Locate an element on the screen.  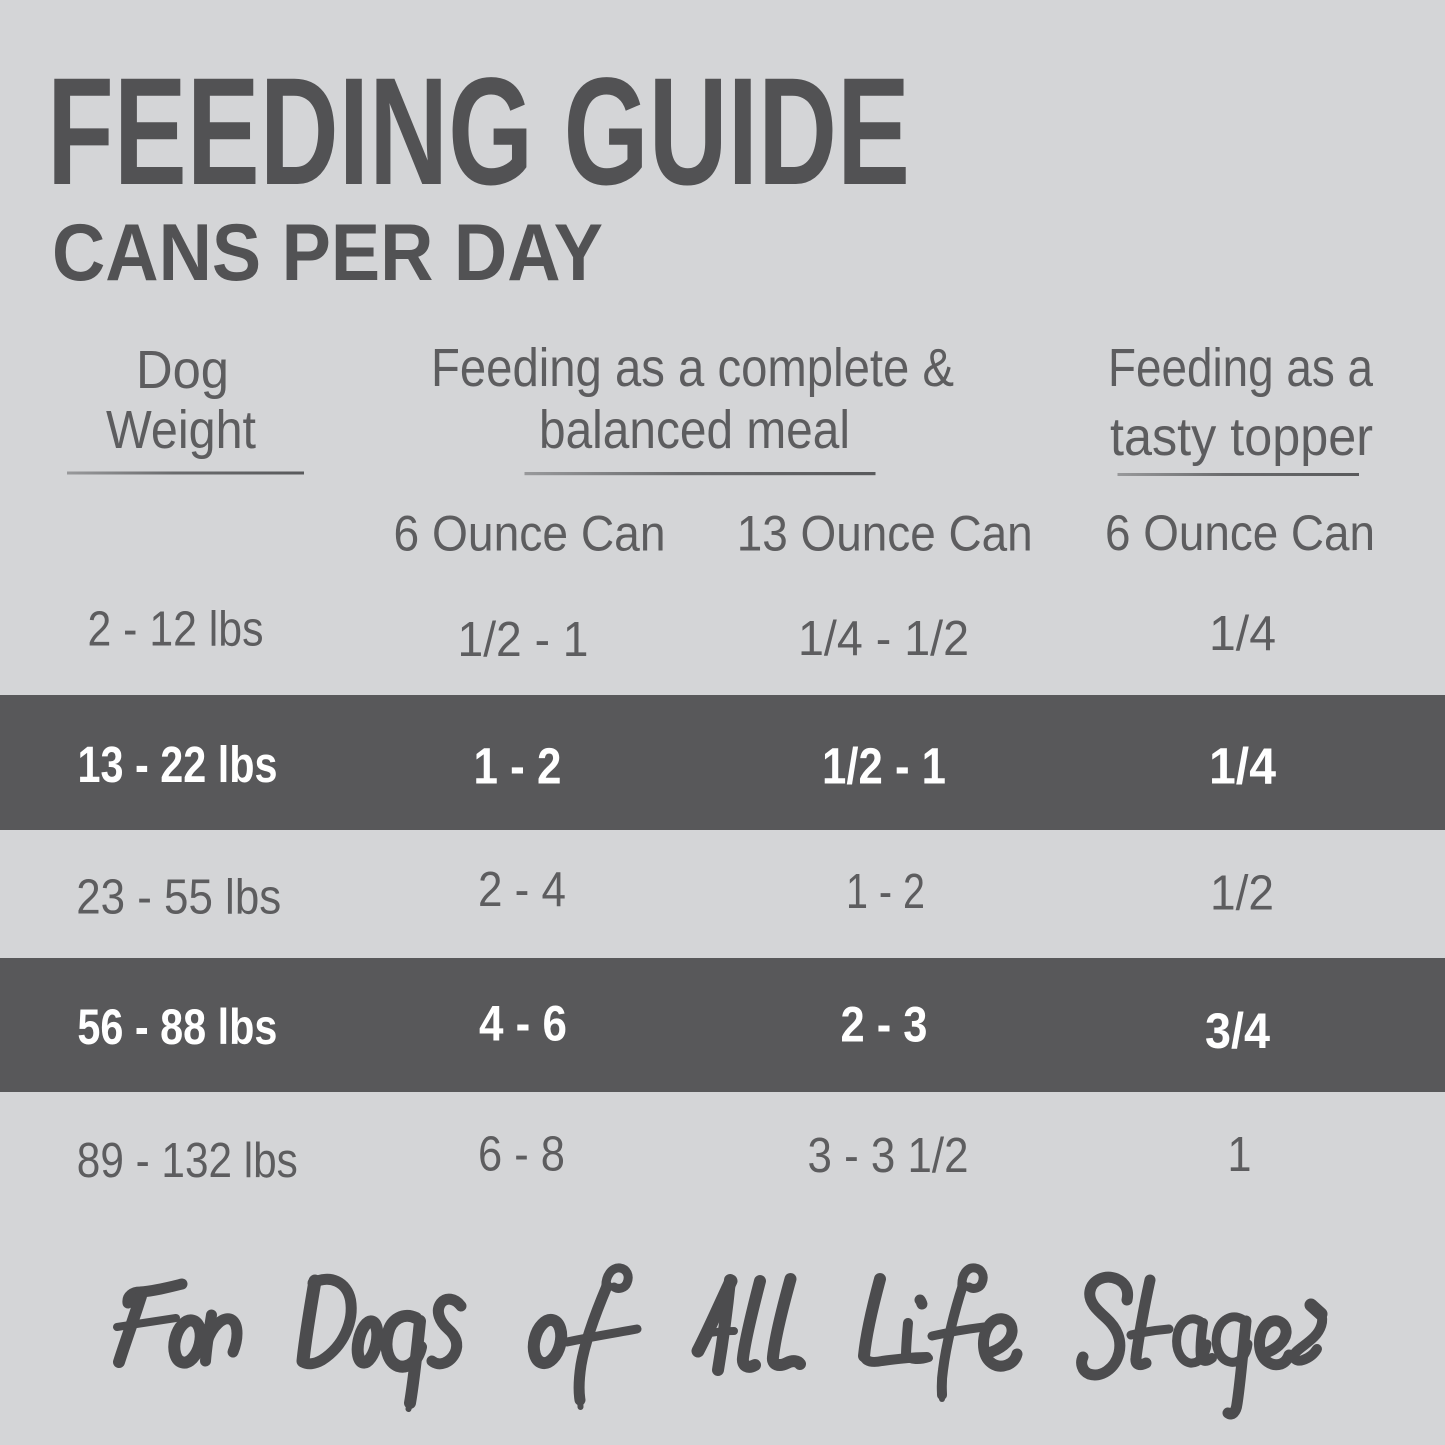
svg-text: 23 - 55 lbs is located at coordinates (178, 898).